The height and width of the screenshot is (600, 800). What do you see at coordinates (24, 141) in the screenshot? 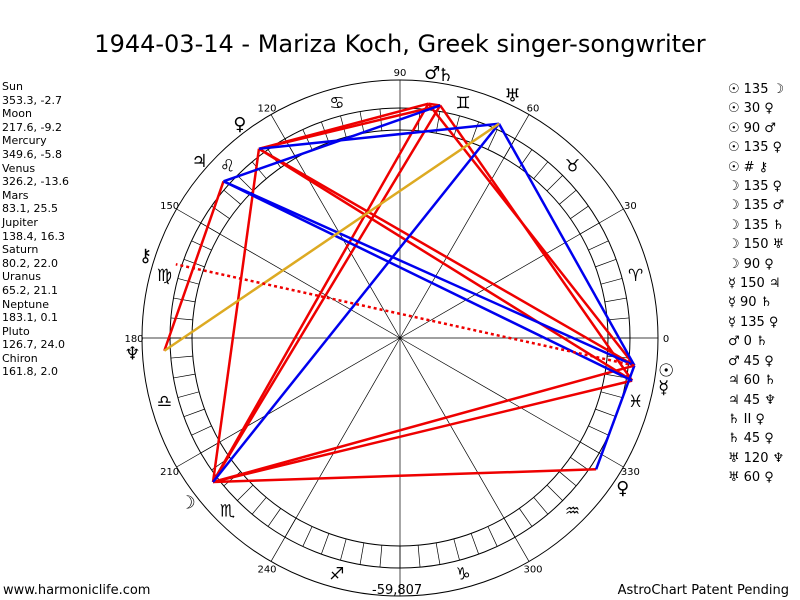
I see `planet-name-mercury: Mercury` at bounding box center [24, 141].